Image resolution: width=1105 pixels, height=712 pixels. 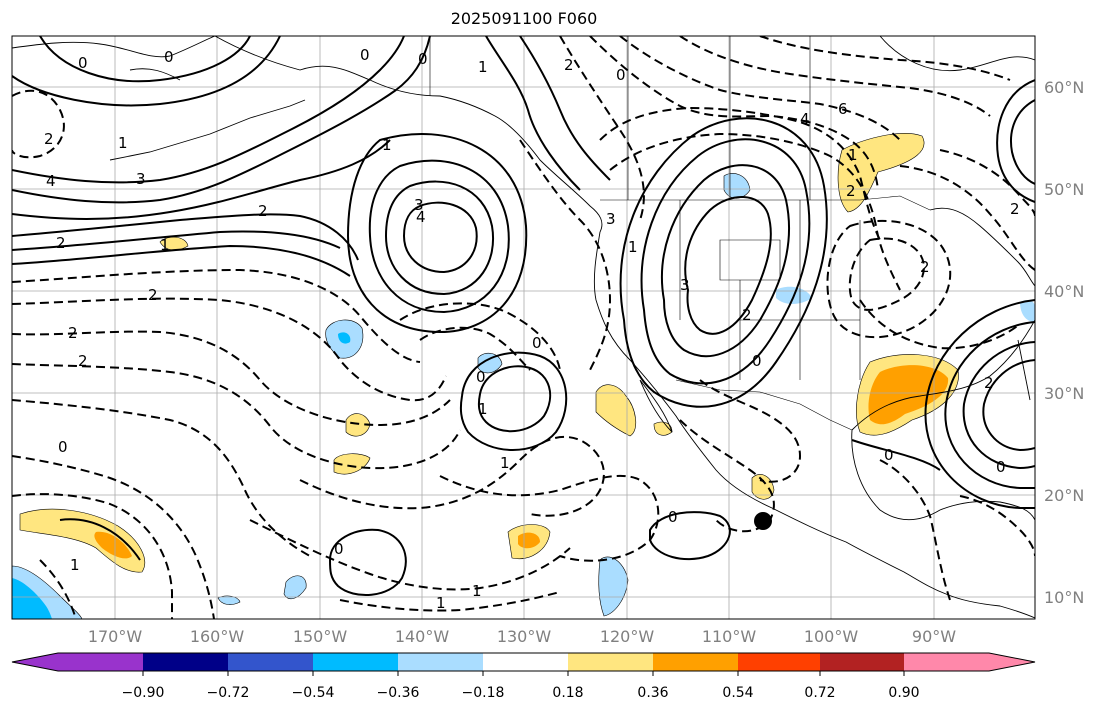 I want to click on shade-cold-sw-corner, so click(x=32, y=598).